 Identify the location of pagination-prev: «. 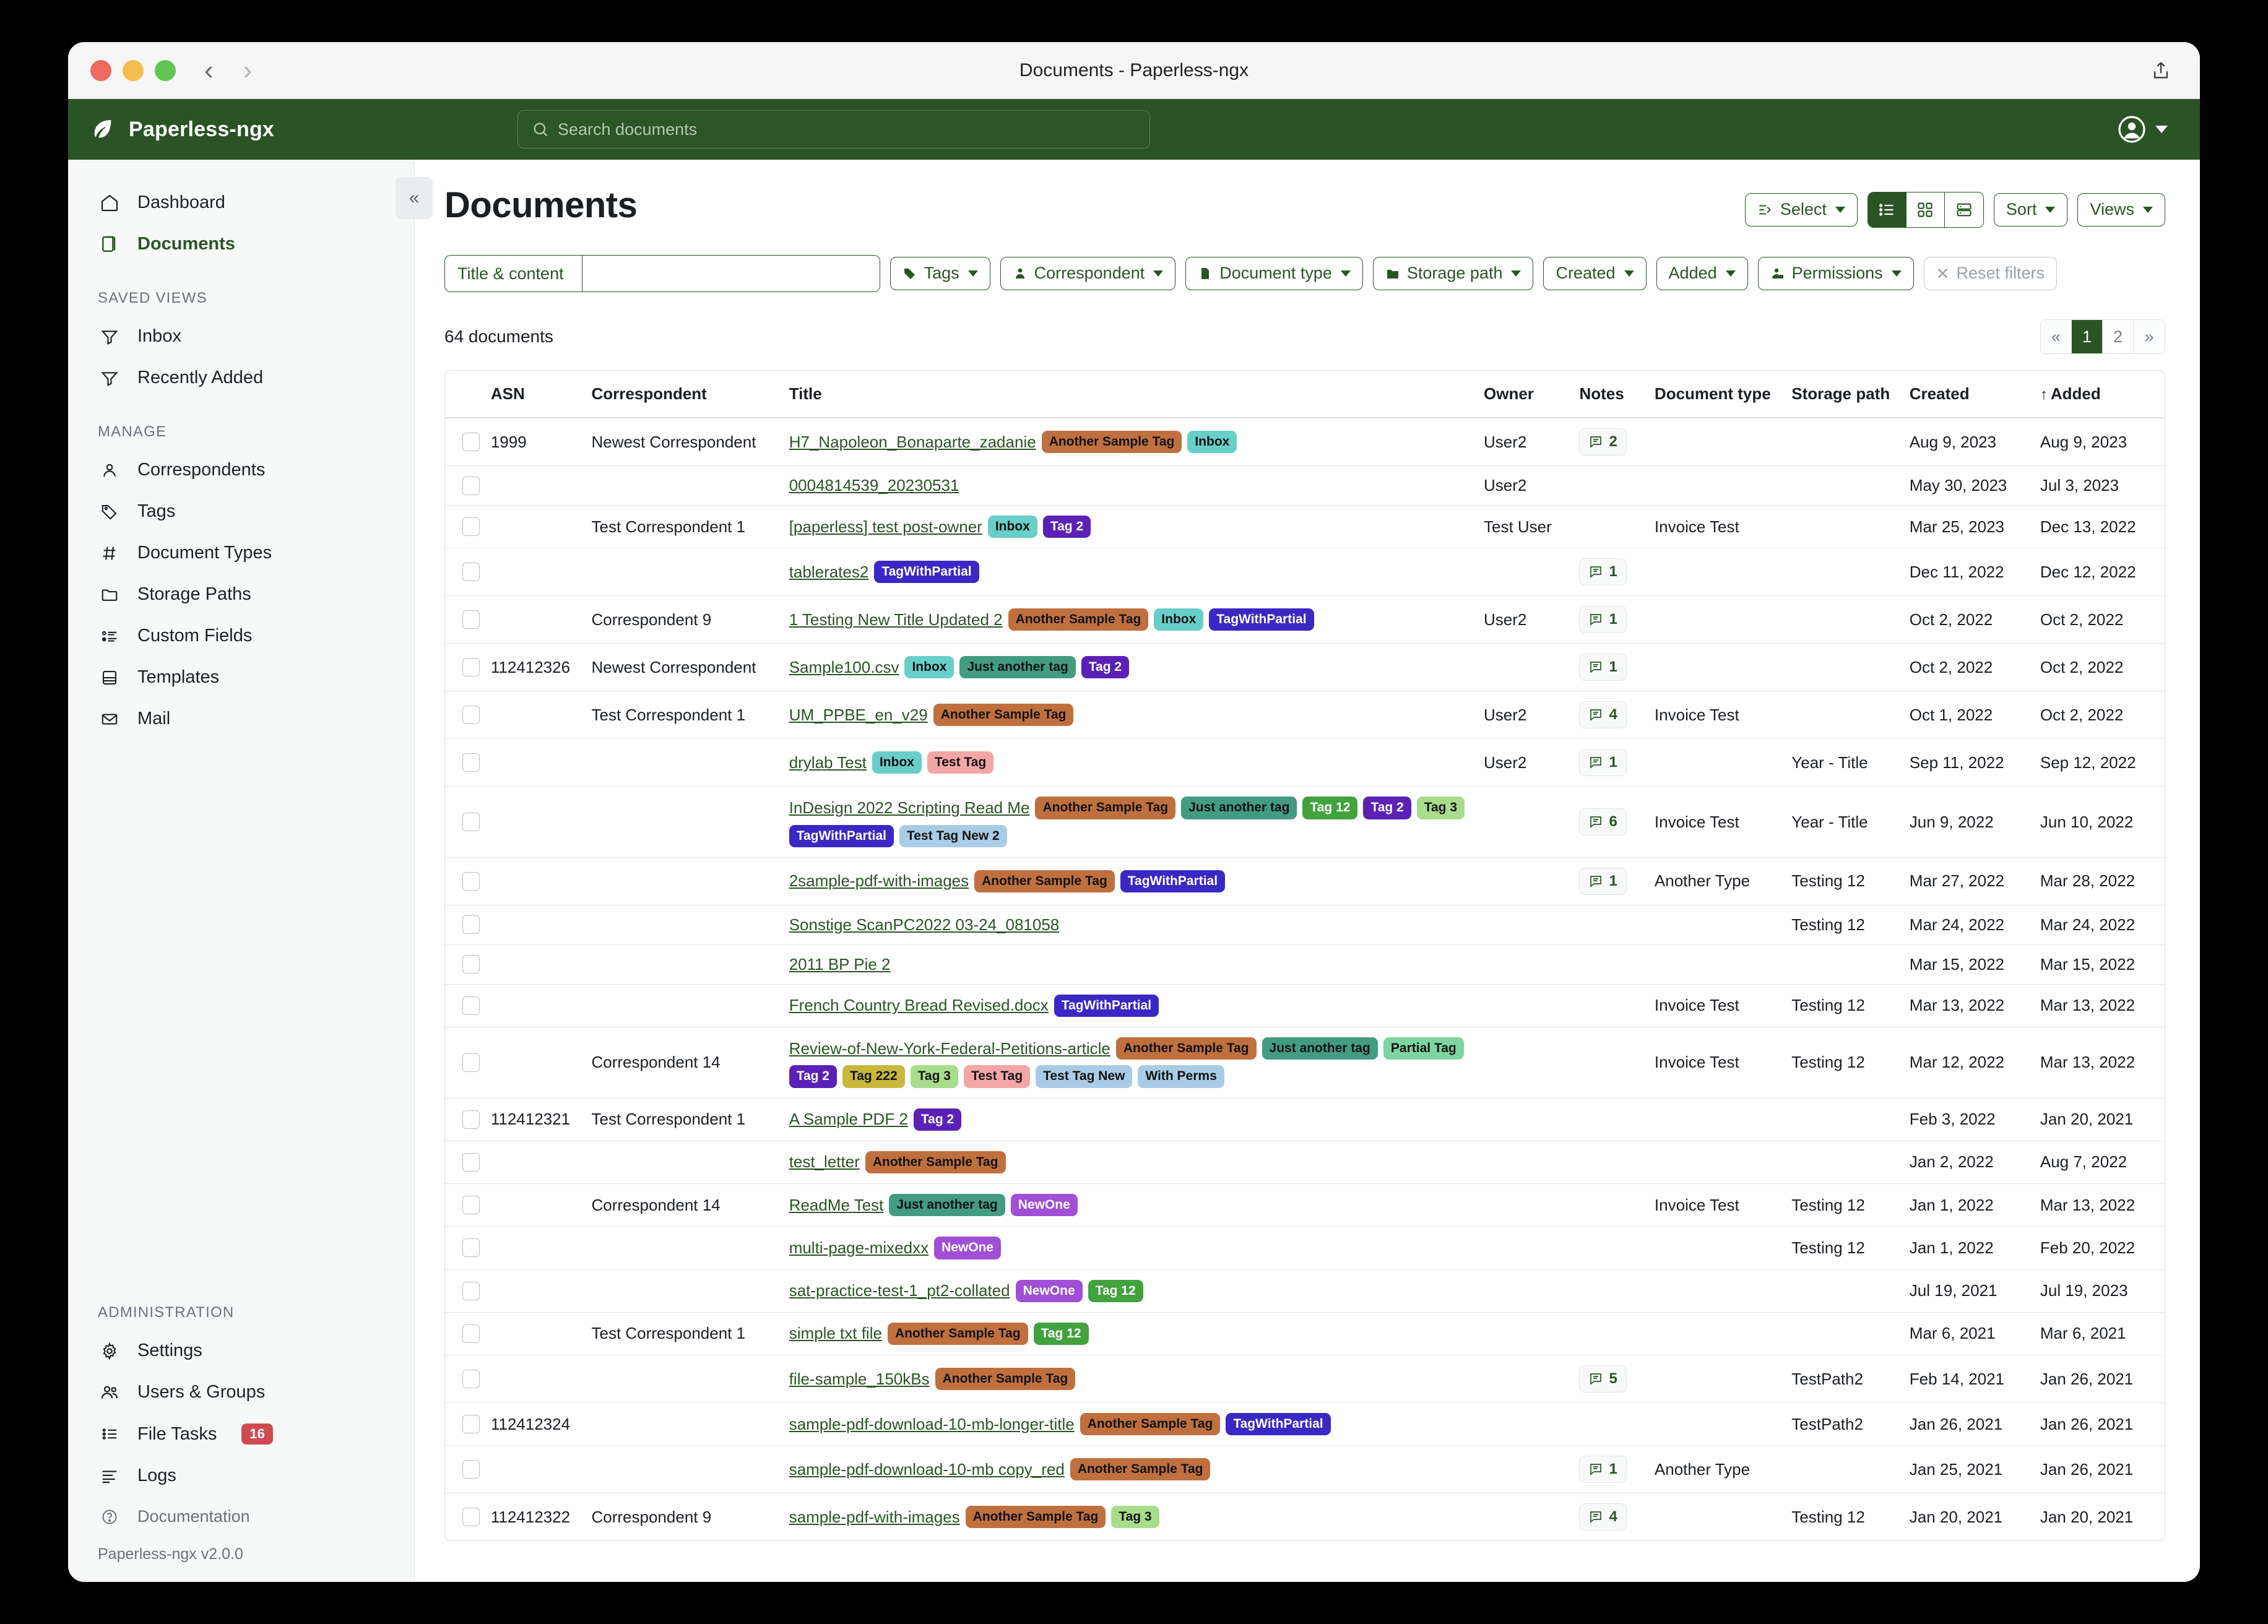
(2056, 336).